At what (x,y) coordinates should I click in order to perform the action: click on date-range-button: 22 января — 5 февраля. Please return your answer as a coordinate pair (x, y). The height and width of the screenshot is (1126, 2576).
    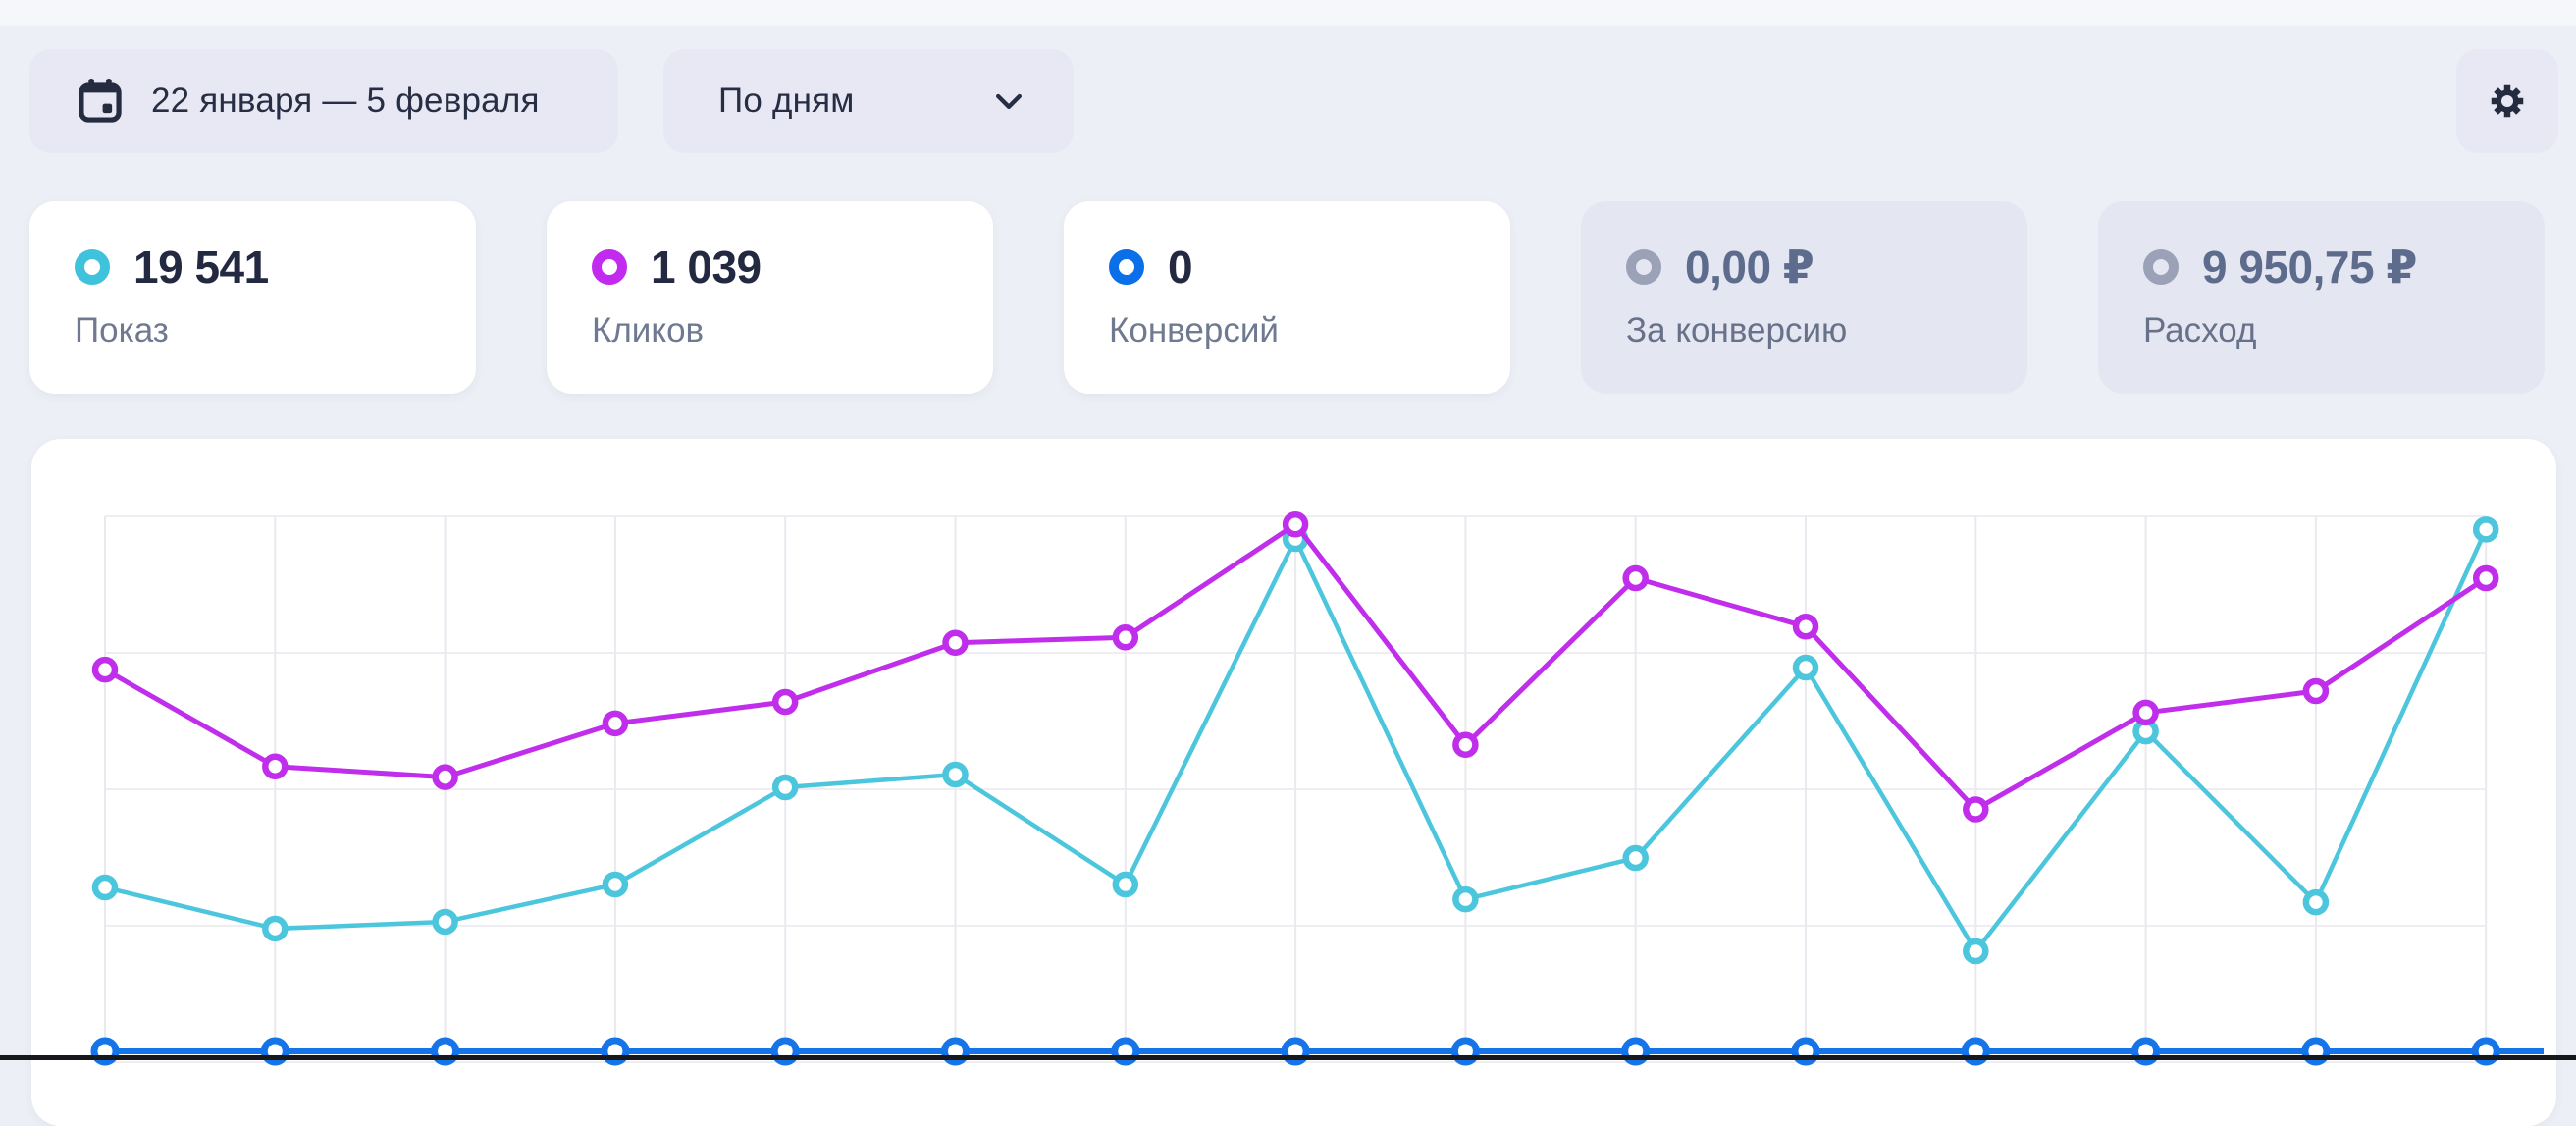
    Looking at the image, I should click on (323, 101).